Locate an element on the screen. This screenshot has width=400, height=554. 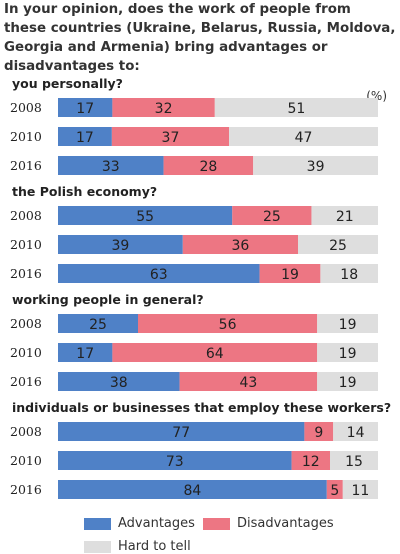
bar-you-personally-2010-hard-to-tell is located at coordinates (303, 136).